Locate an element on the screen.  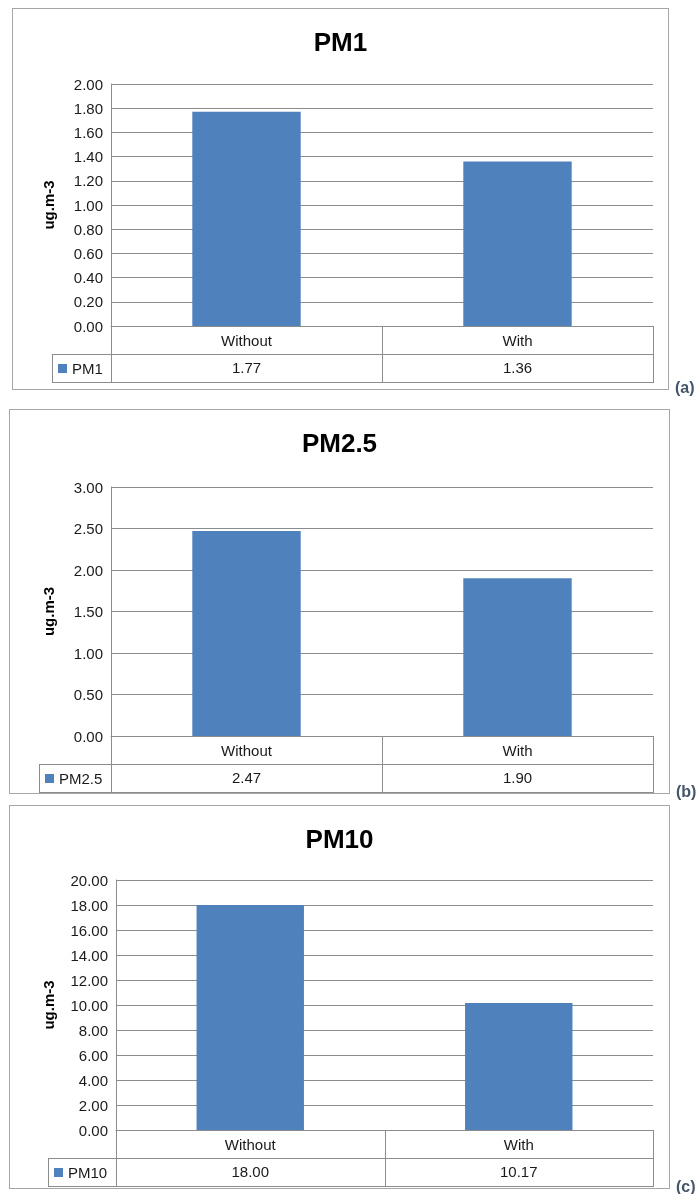
y-tick-label: 14.00 is located at coordinates (89, 955).